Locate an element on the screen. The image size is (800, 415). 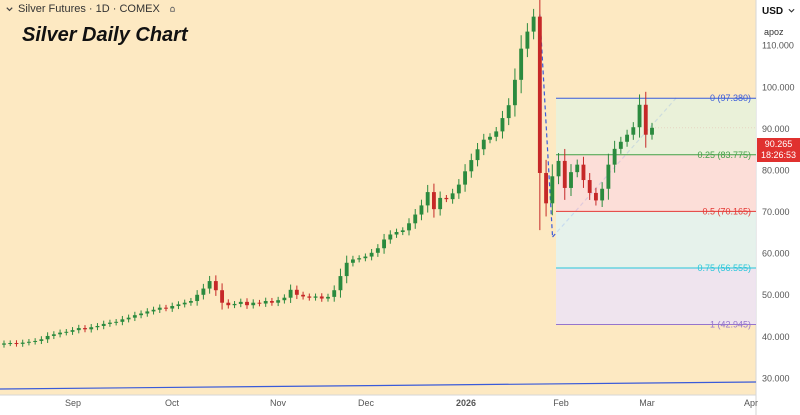
chevron-down-icon is located at coordinates (791, 10).